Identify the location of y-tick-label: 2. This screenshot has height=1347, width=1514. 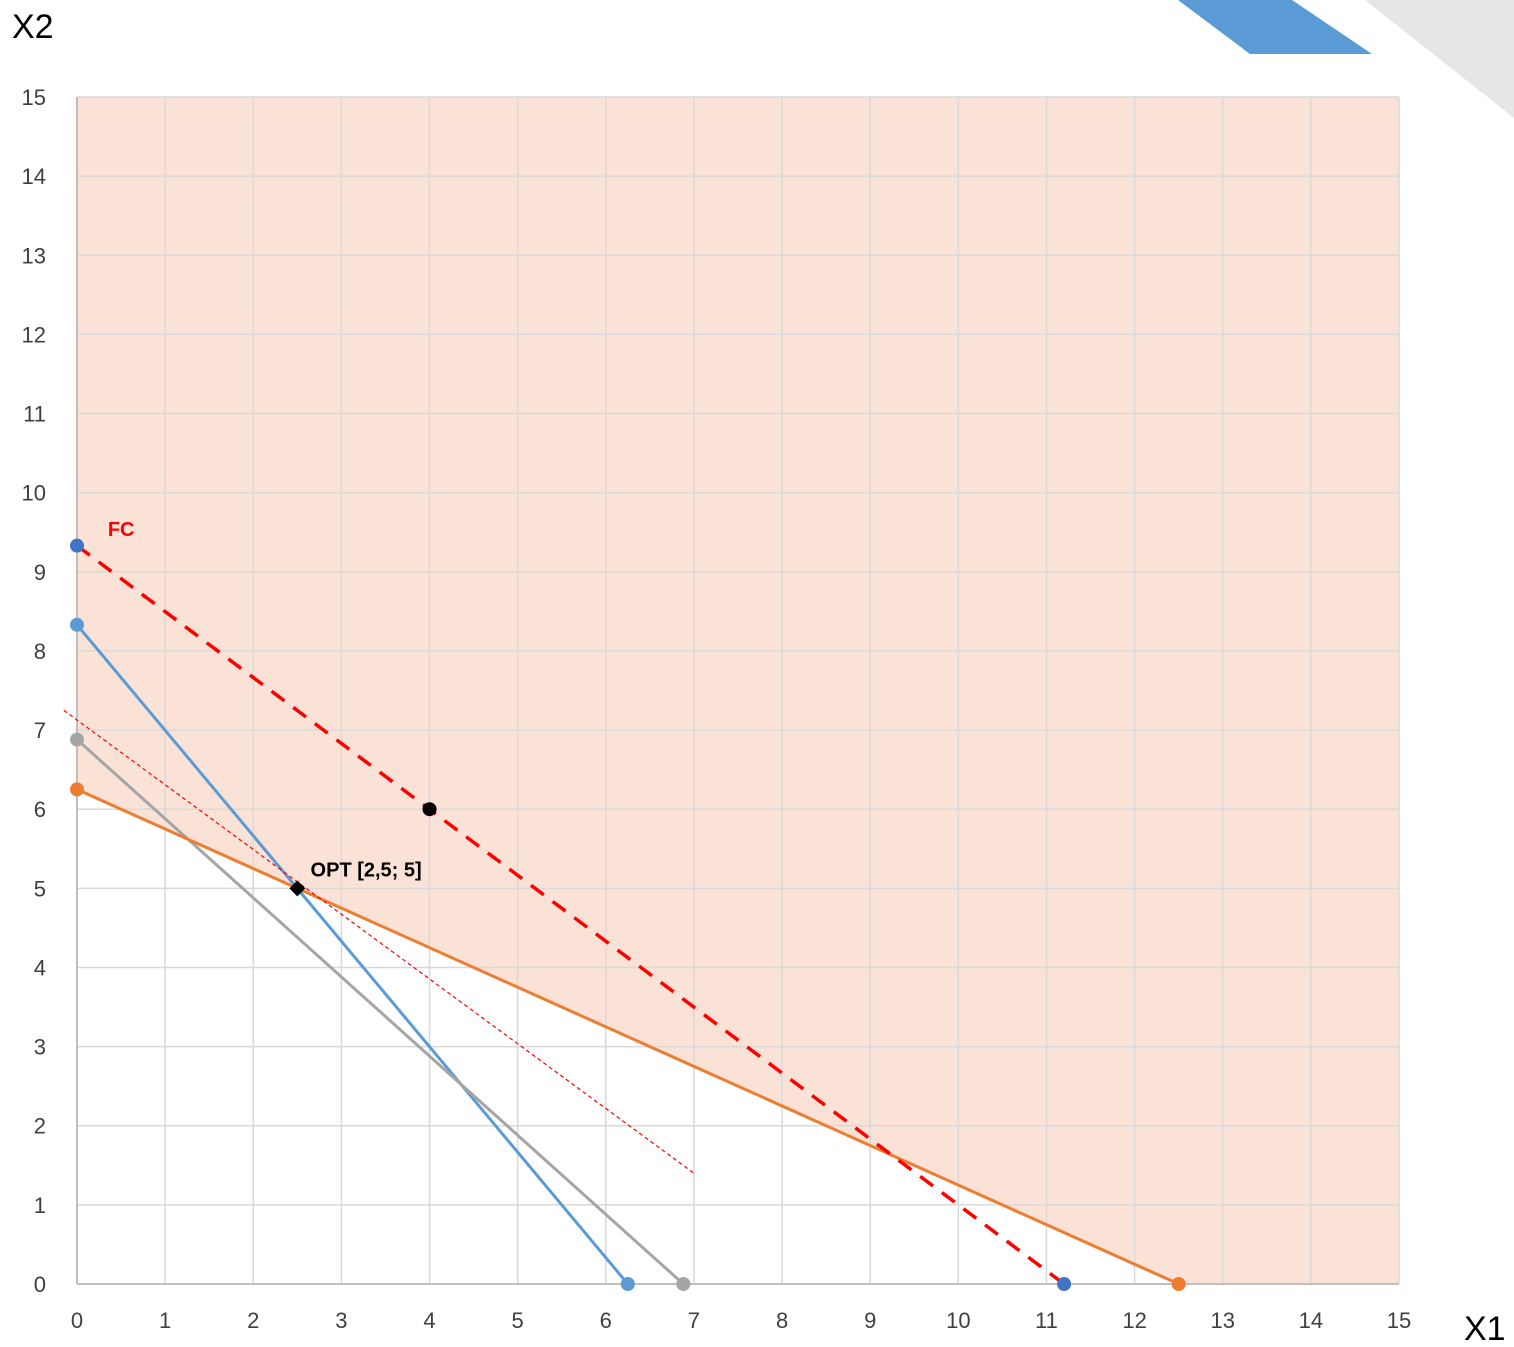
(40, 1126).